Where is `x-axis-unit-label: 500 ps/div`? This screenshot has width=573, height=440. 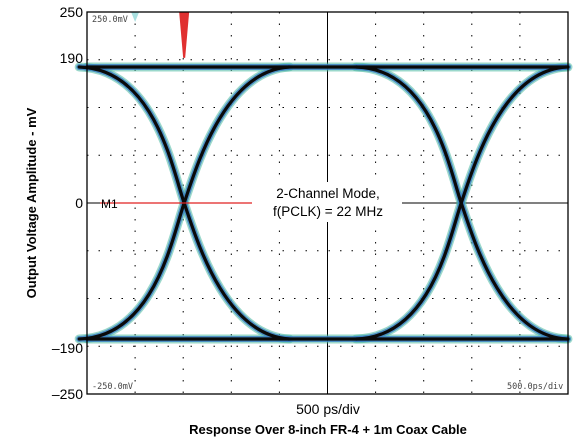
x-axis-unit-label: 500 ps/div is located at coordinates (328, 409).